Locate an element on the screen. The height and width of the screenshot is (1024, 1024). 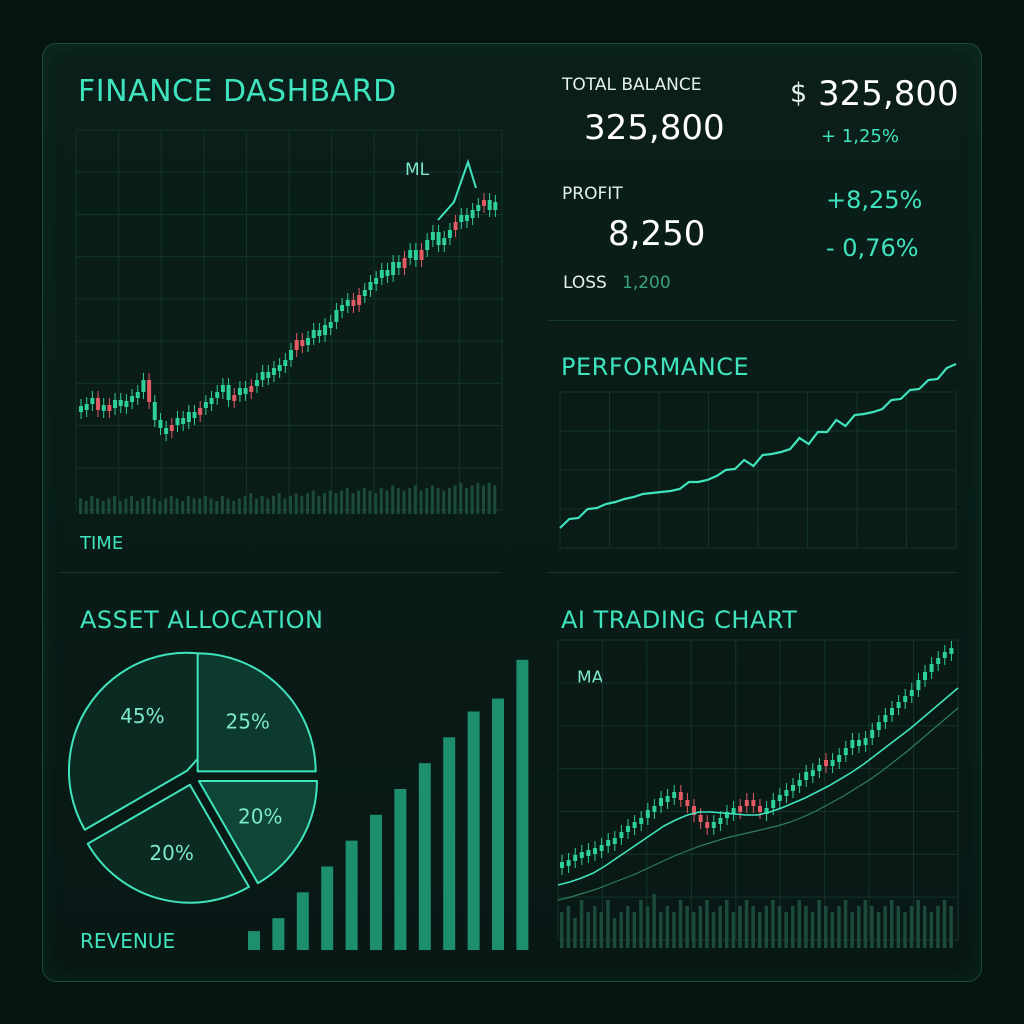
currency-symbol: $ is located at coordinates (799, 93).